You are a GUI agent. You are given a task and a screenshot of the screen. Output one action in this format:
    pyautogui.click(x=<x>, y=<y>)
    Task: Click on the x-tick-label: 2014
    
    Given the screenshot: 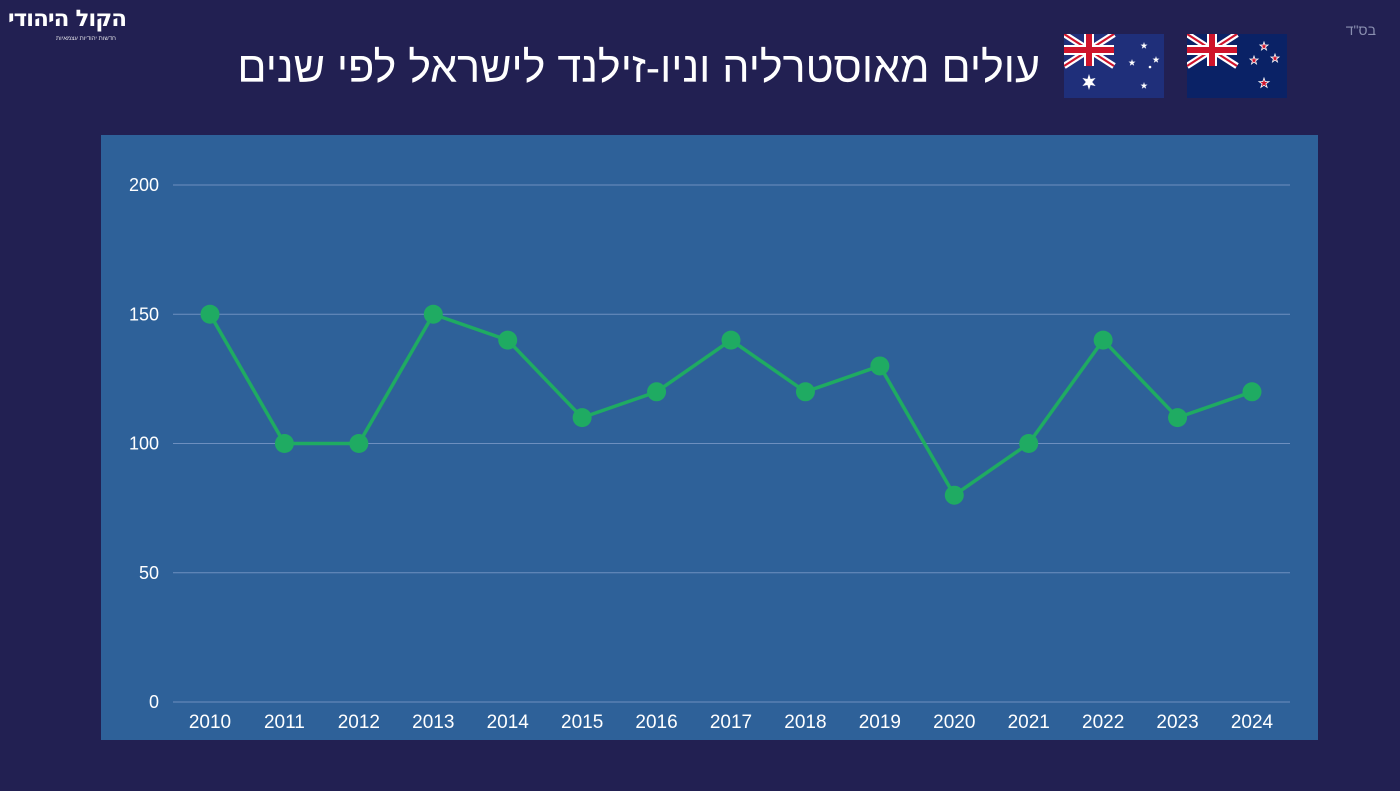 What is the action you would take?
    pyautogui.click(x=508, y=722)
    